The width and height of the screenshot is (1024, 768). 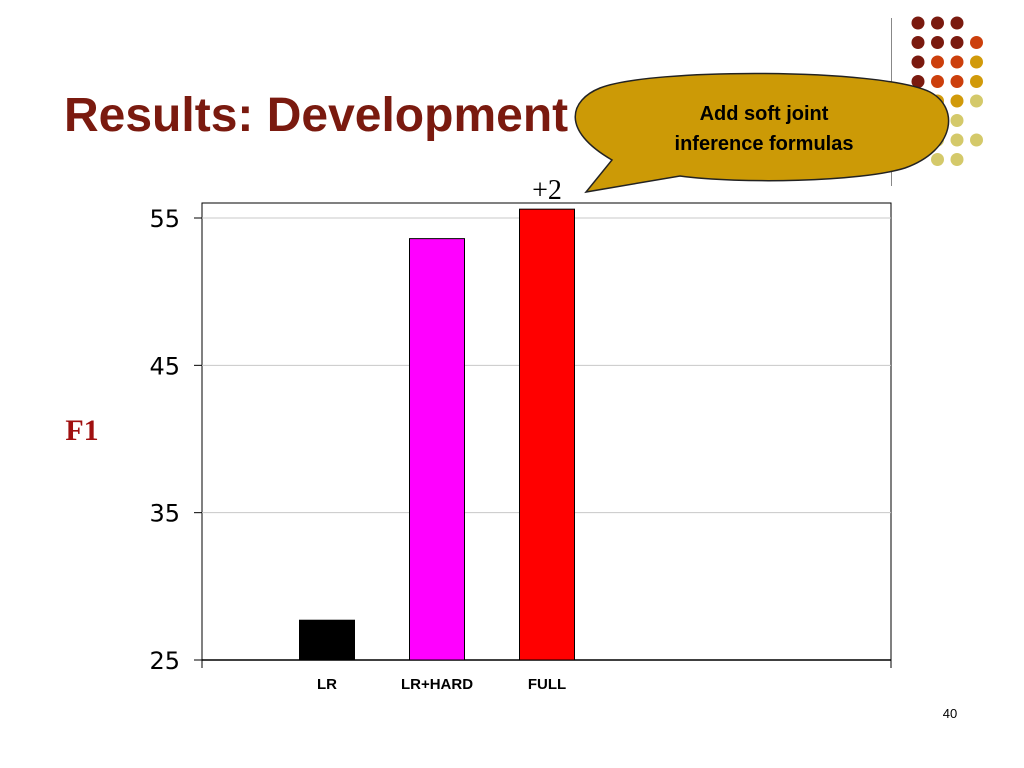 I want to click on bar-lr-hard, so click(x=437, y=449).